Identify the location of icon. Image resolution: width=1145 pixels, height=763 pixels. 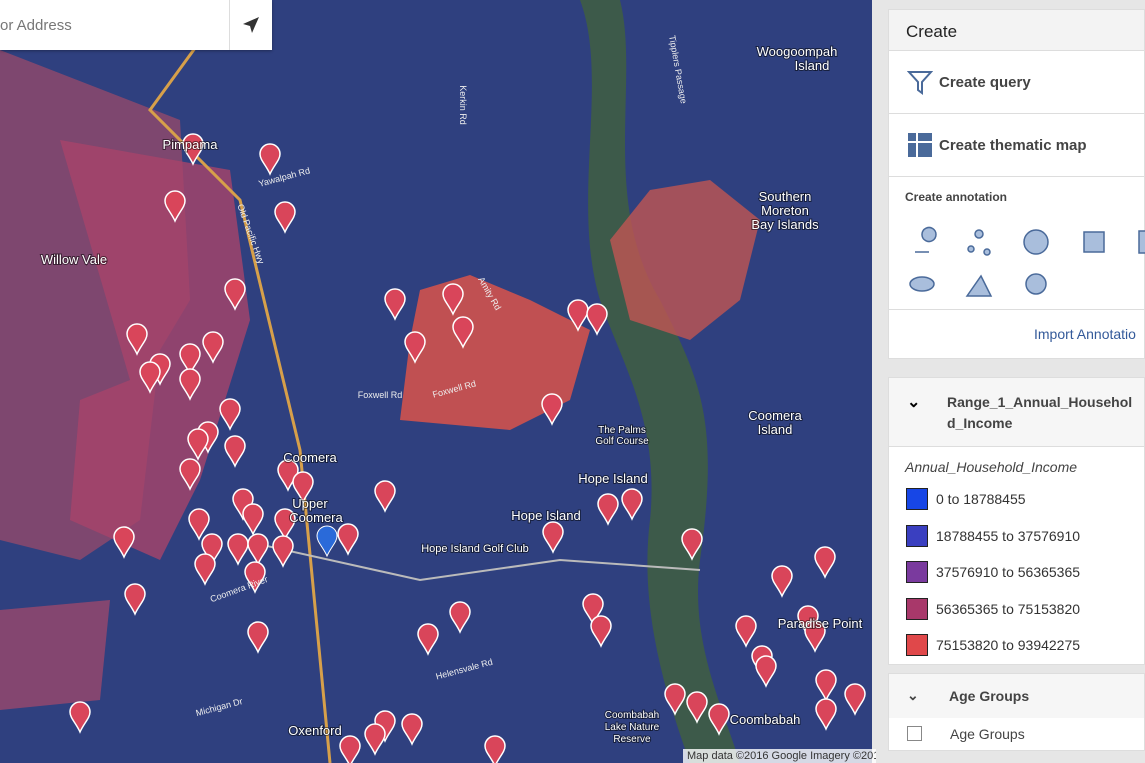
(251, 25).